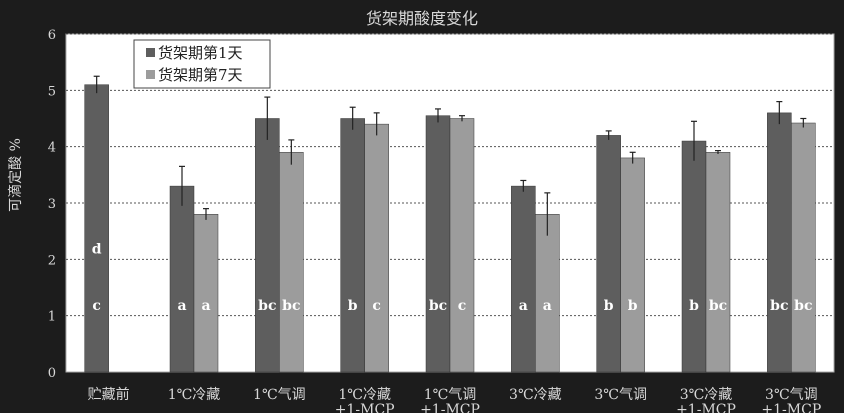 This screenshot has width=844, height=413. Describe the element at coordinates (450, 400) in the screenshot. I see `x-tick-label: 1℃气调+1-MCP` at that location.